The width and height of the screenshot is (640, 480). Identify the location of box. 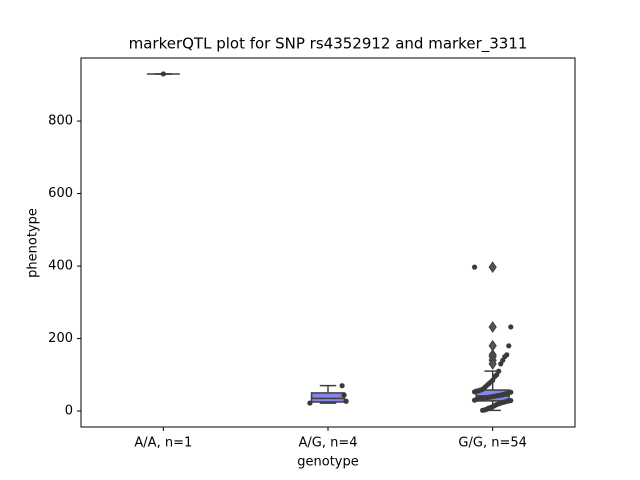
(328, 397).